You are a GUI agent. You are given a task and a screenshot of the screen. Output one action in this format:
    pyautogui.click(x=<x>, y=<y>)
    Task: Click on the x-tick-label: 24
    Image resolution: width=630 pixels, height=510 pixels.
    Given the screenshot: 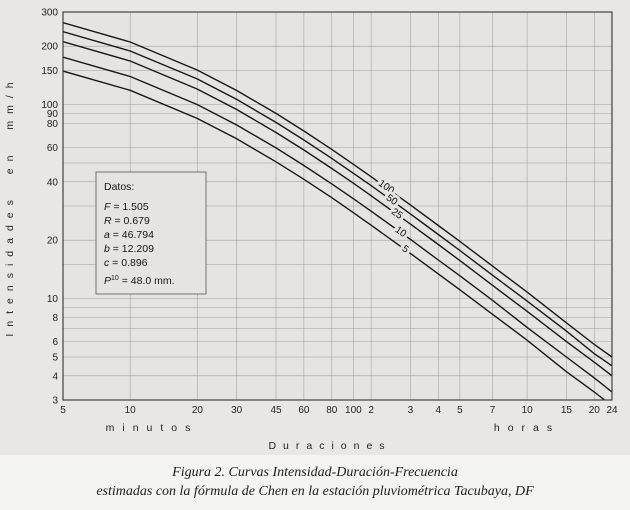 What is the action you would take?
    pyautogui.click(x=612, y=410)
    